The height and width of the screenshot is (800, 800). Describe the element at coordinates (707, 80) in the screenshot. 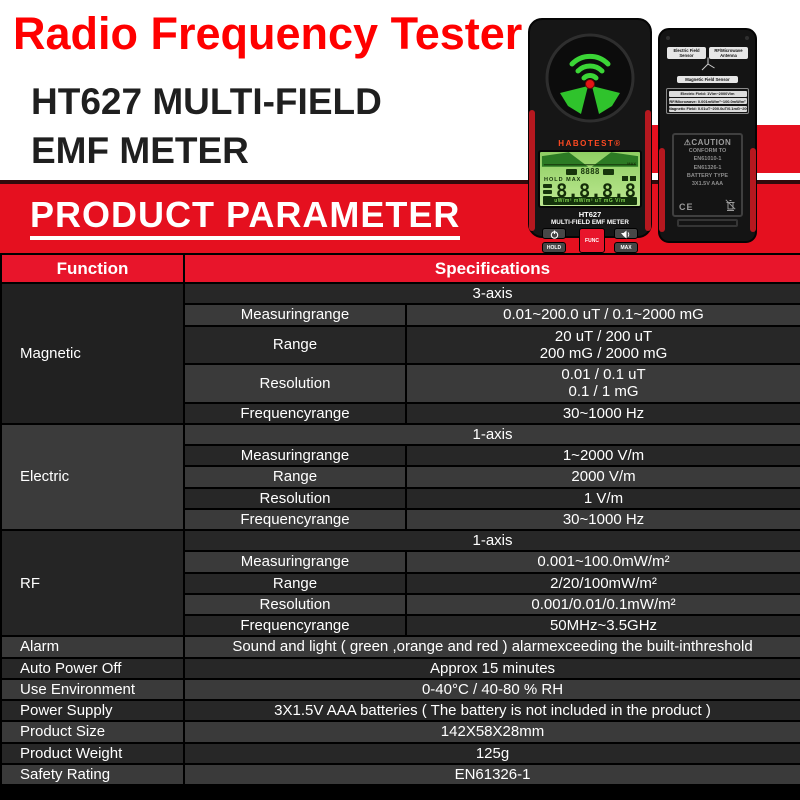

I see `magnetic-sensor-label: Magnetic Field Sensor` at that location.